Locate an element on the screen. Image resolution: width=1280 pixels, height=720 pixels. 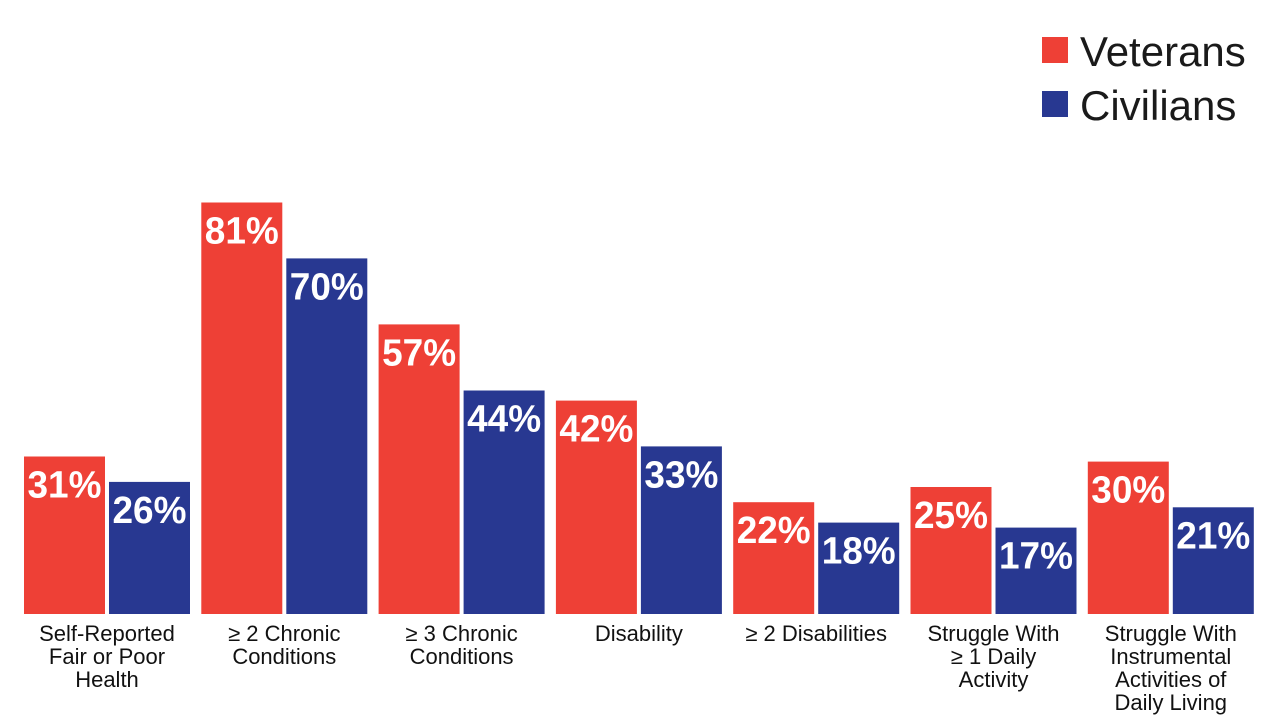
legend: Veterans Civilians is located at coordinates (1144, 78).